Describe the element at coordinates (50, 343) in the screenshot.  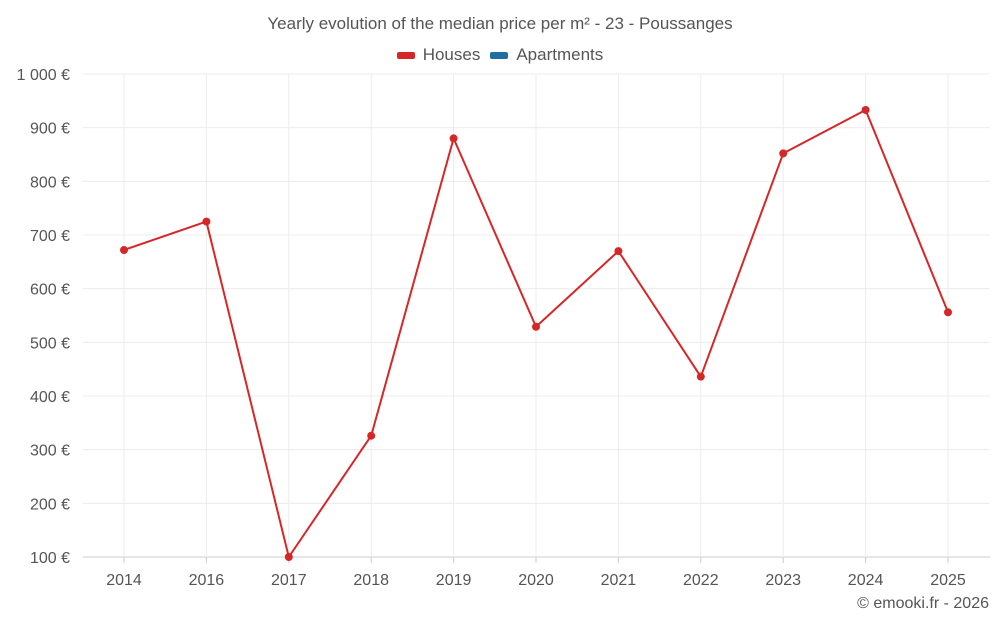
I see `y-tick-label: 500 €` at that location.